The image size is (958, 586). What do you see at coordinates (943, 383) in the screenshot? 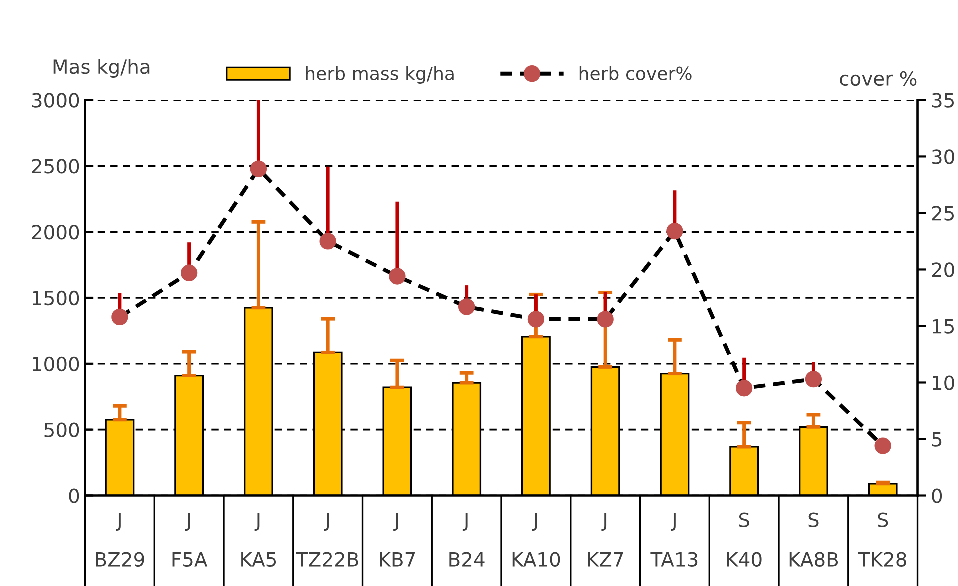
I see `y2-tick-label: 10` at bounding box center [943, 383].